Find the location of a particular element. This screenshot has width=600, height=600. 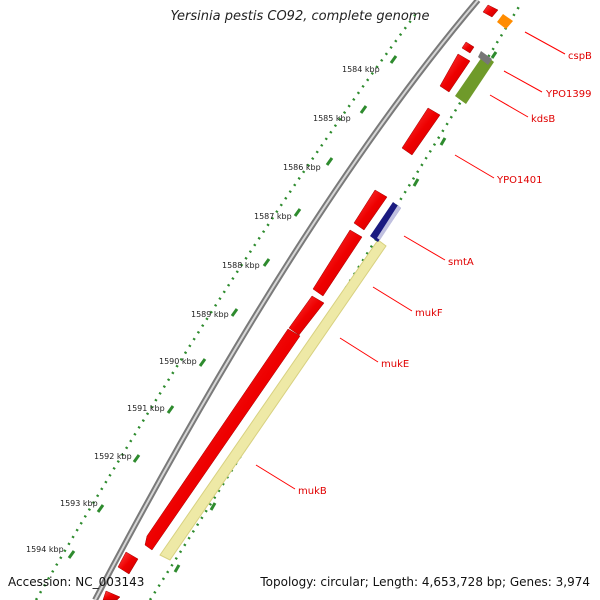

tick-label-1591: 1591 kbp is located at coordinates (146, 408).